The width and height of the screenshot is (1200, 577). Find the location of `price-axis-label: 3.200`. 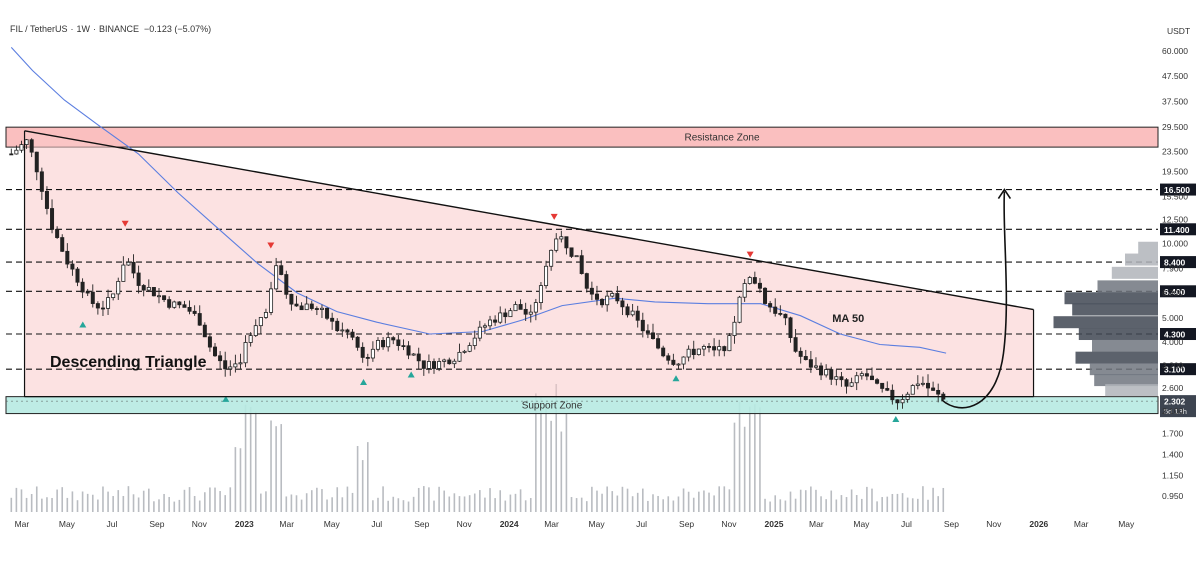

price-axis-label: 3.200 is located at coordinates (1173, 366).